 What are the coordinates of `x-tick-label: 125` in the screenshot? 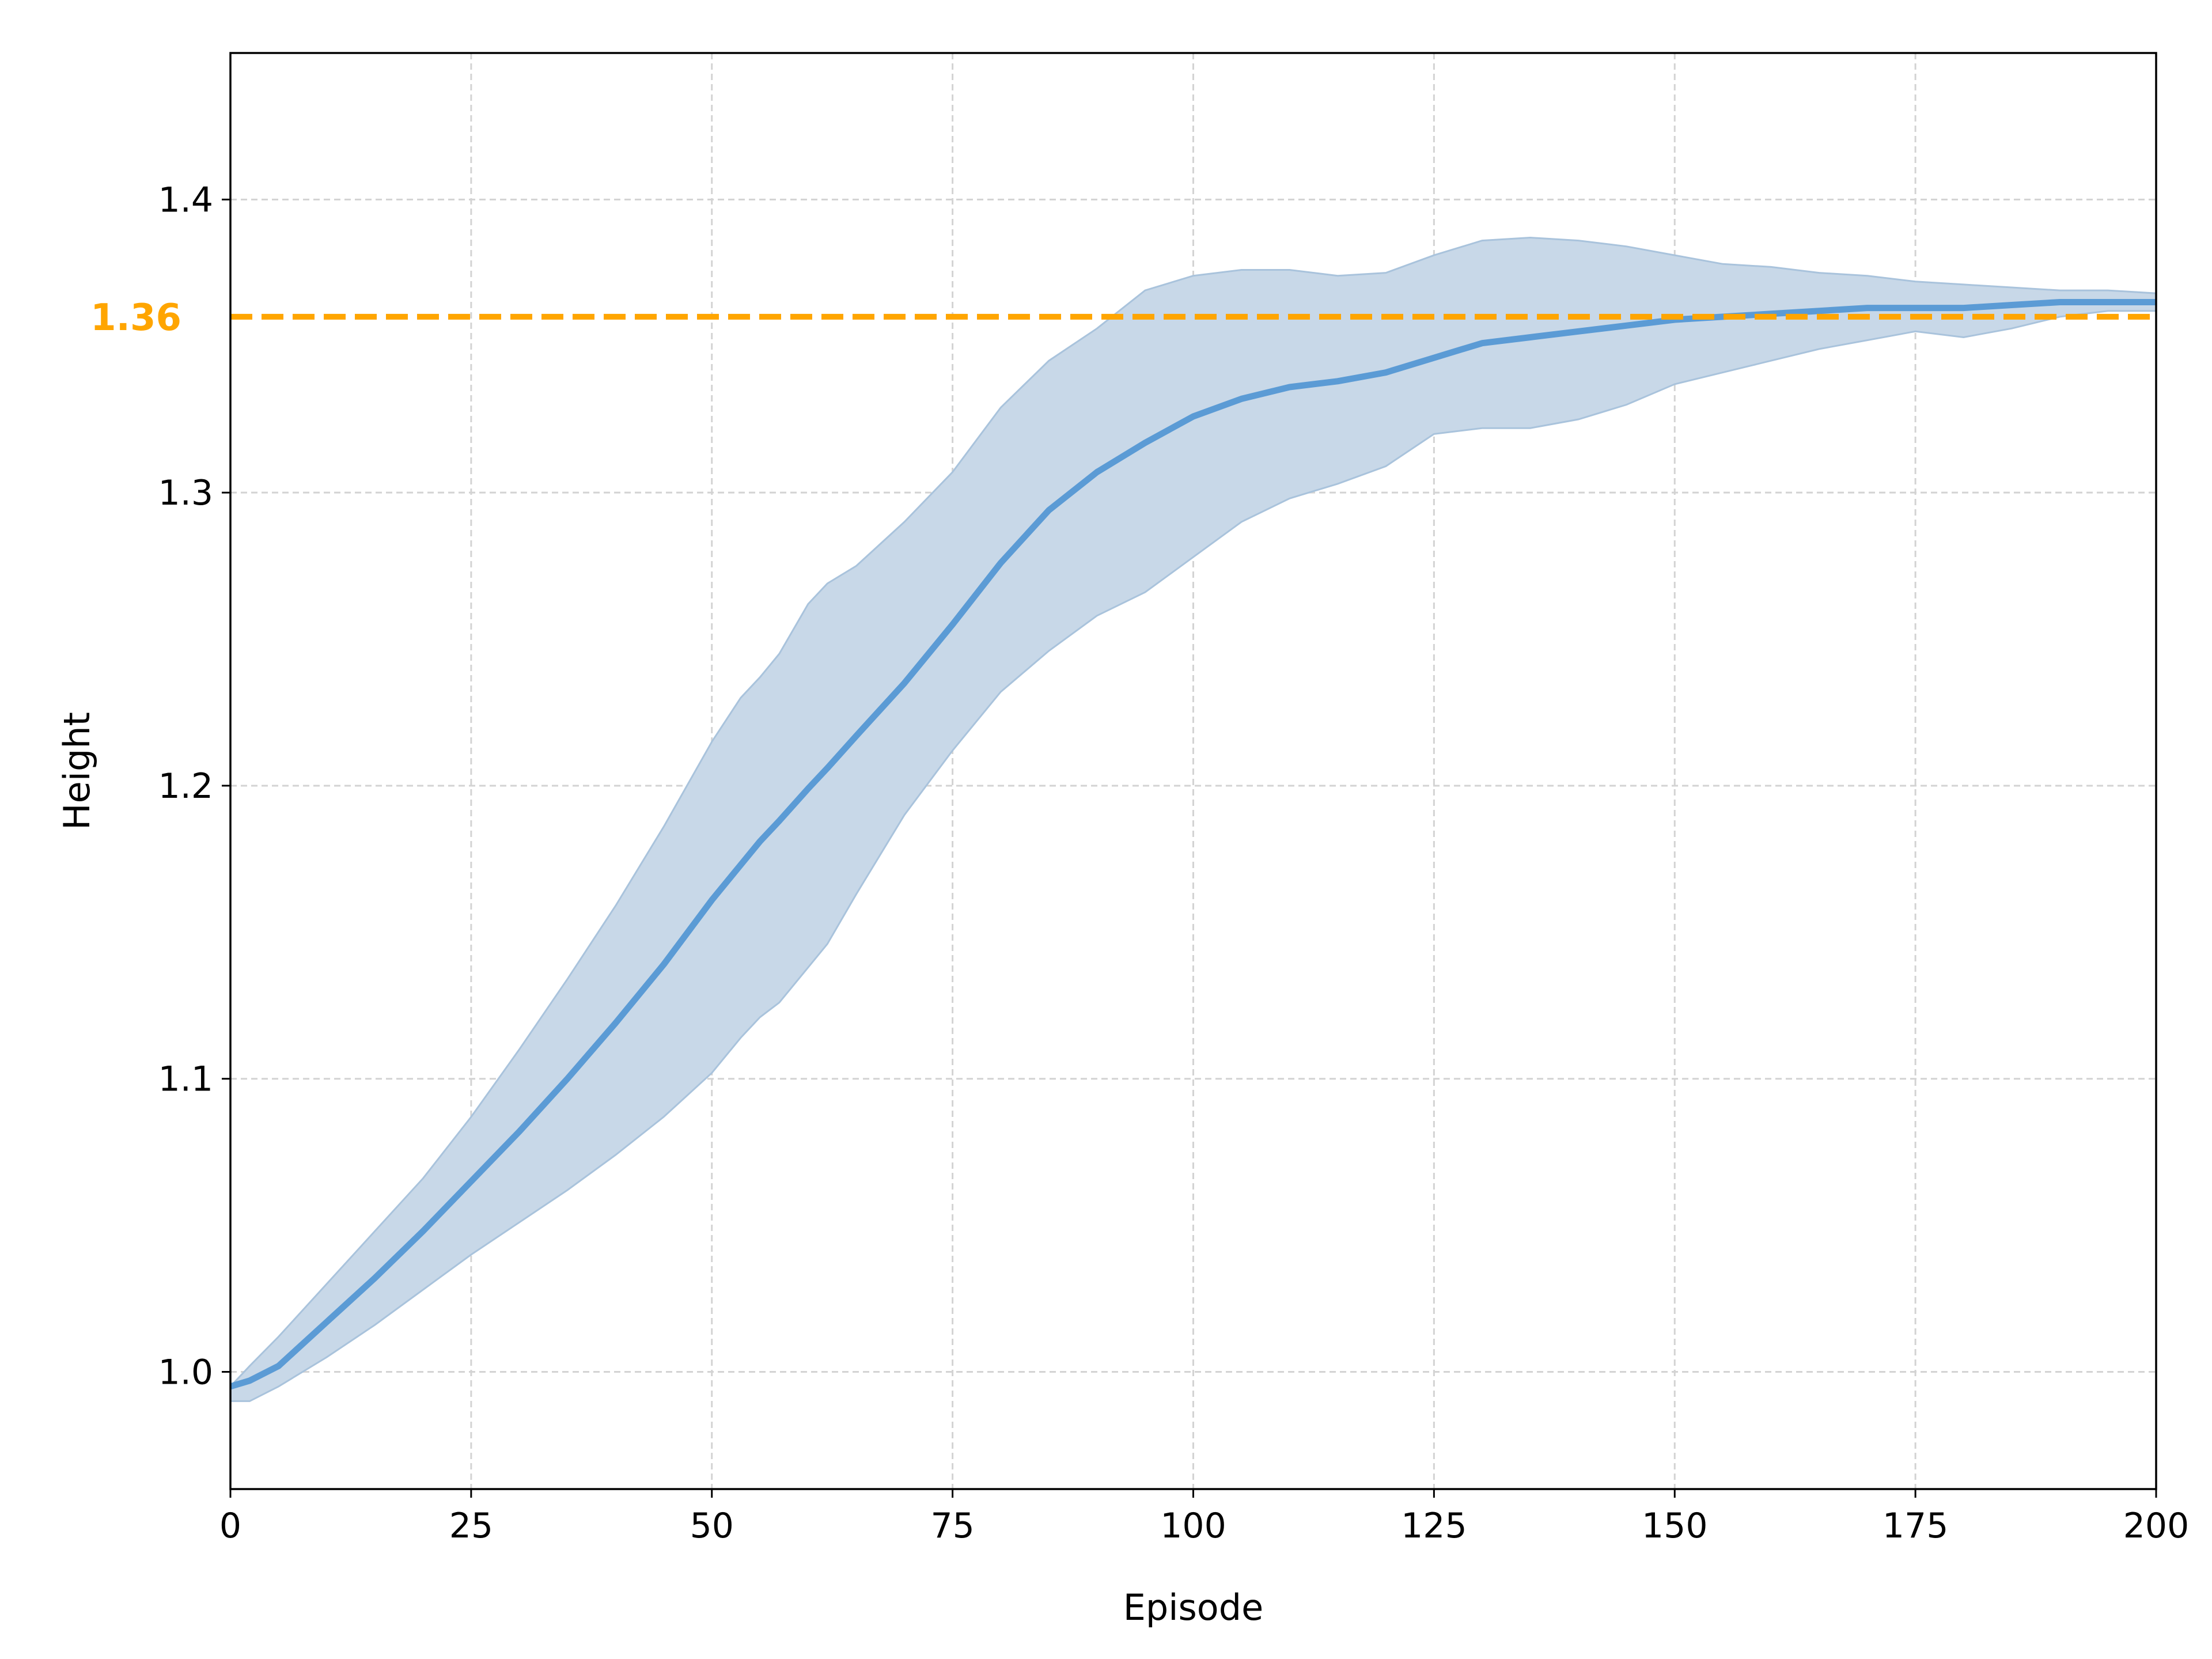 It's located at (1434, 1526).